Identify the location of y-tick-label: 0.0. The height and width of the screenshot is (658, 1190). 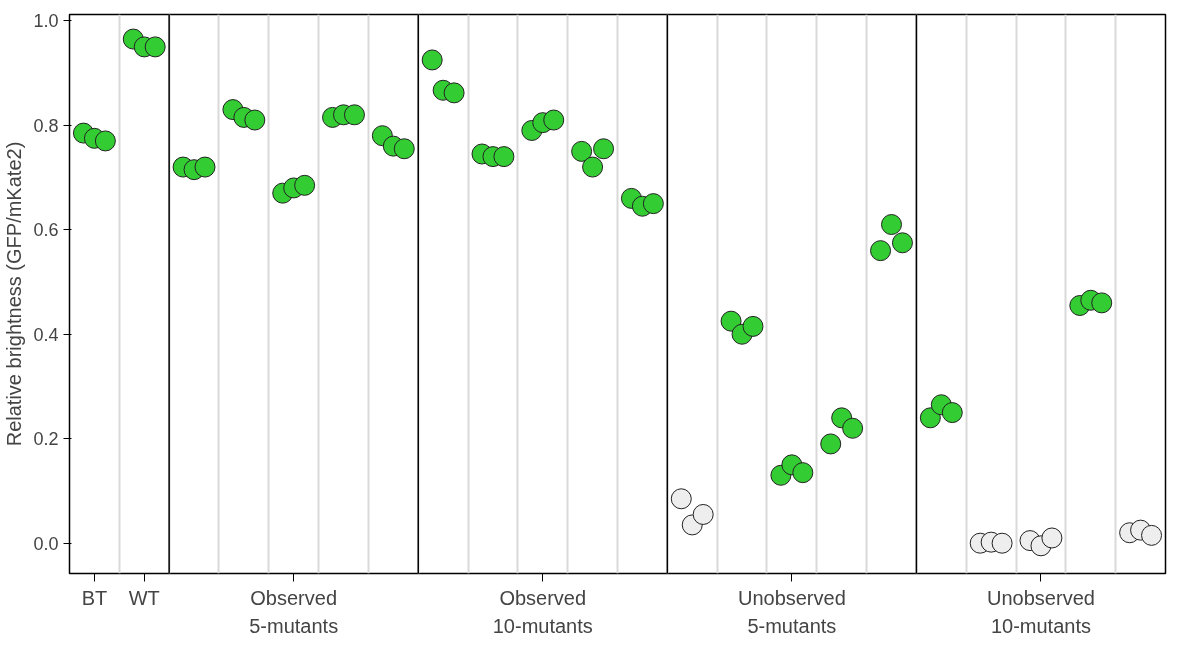
(46, 543).